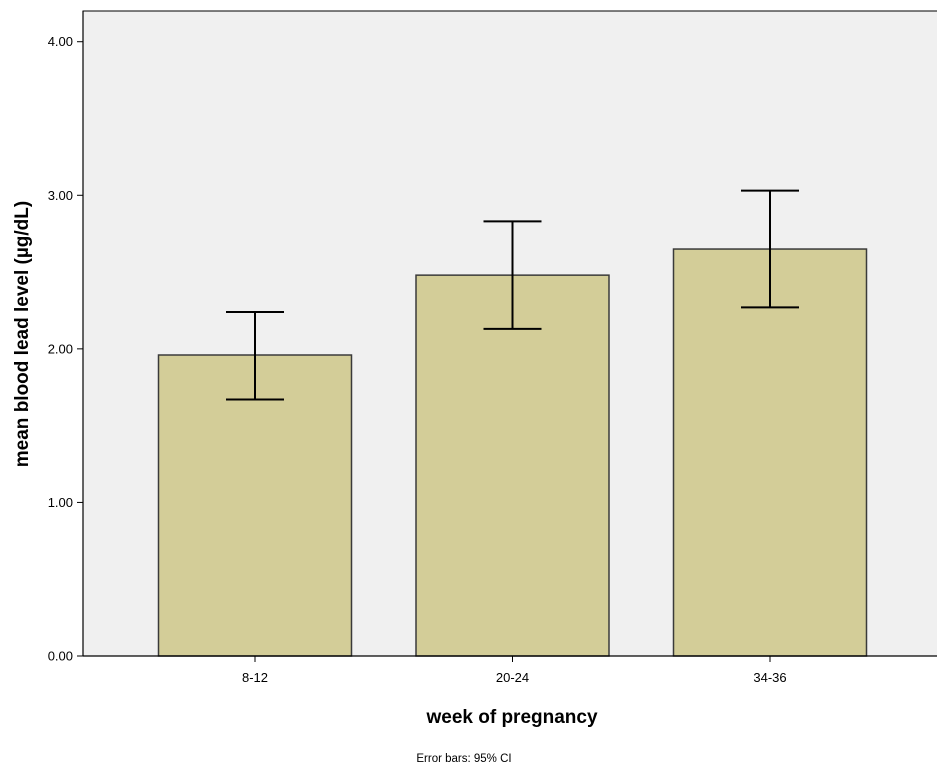  Describe the element at coordinates (60, 502) in the screenshot. I see `y-tick-label-1: 1.00` at that location.